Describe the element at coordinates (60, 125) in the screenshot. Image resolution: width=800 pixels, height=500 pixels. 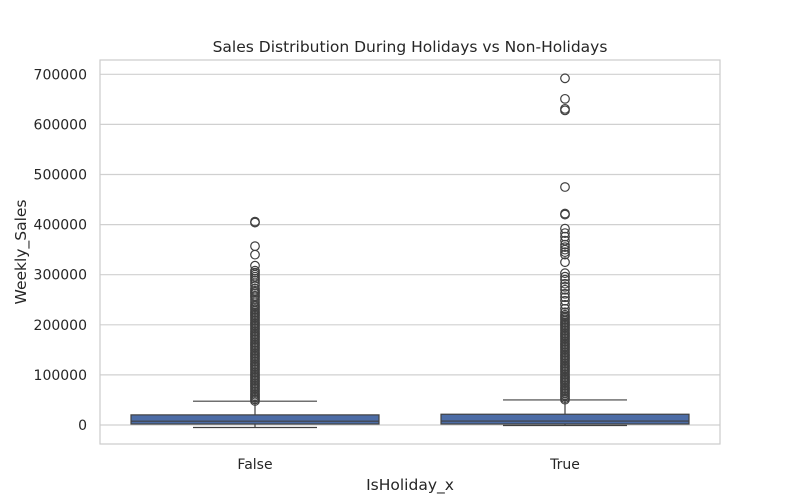
I see `y-tick-label: 600000` at that location.